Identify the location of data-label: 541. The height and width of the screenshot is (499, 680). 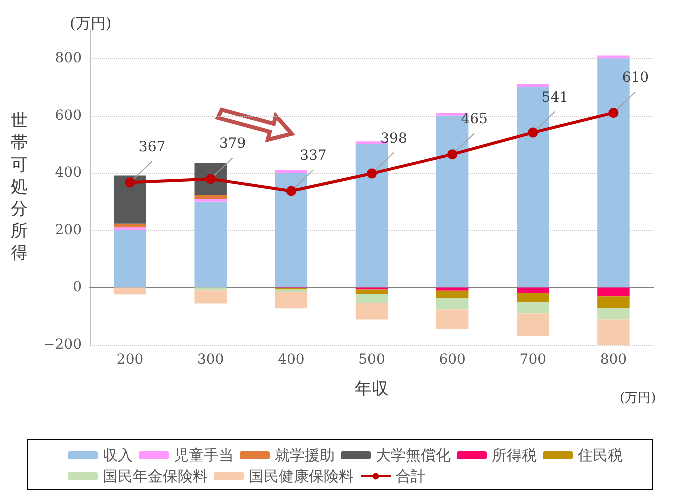
(555, 98).